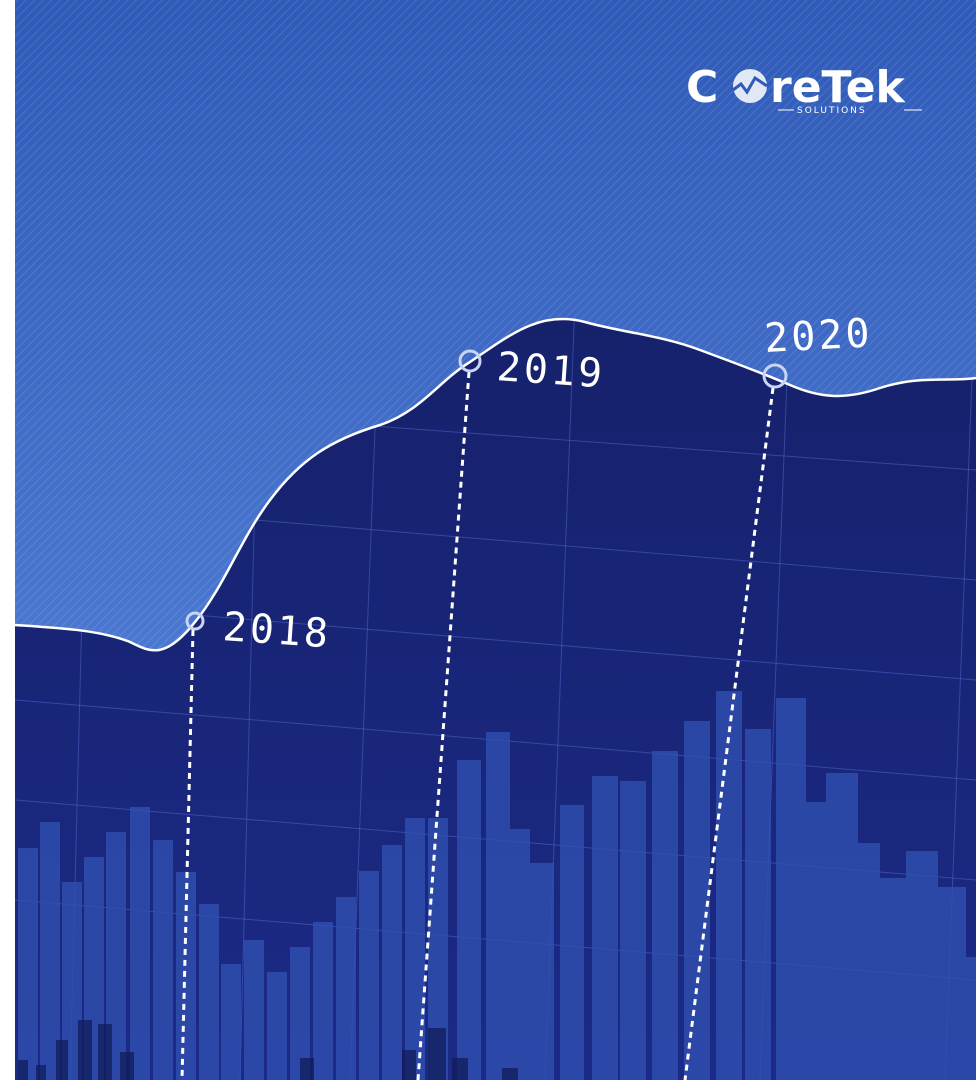 The image size is (976, 1080). I want to click on logo-tagline: SOLUTIONS, so click(832, 111).